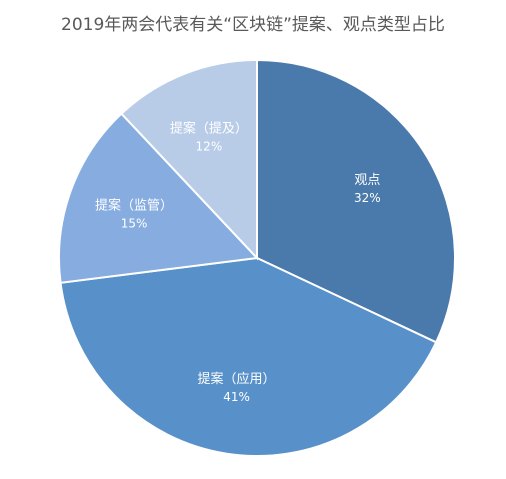 The image size is (506, 479). What do you see at coordinates (253, 25) in the screenshot?
I see `chart-title: 2019年两会代表有关“区块链”提案、观点类型占比` at bounding box center [253, 25].